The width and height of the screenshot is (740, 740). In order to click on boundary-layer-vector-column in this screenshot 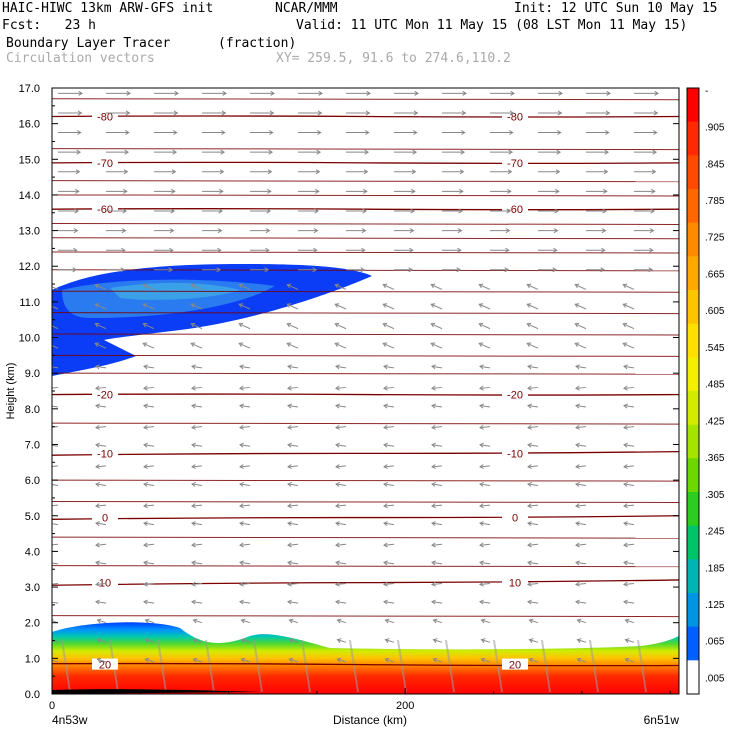, I will do `click(354, 666)`.